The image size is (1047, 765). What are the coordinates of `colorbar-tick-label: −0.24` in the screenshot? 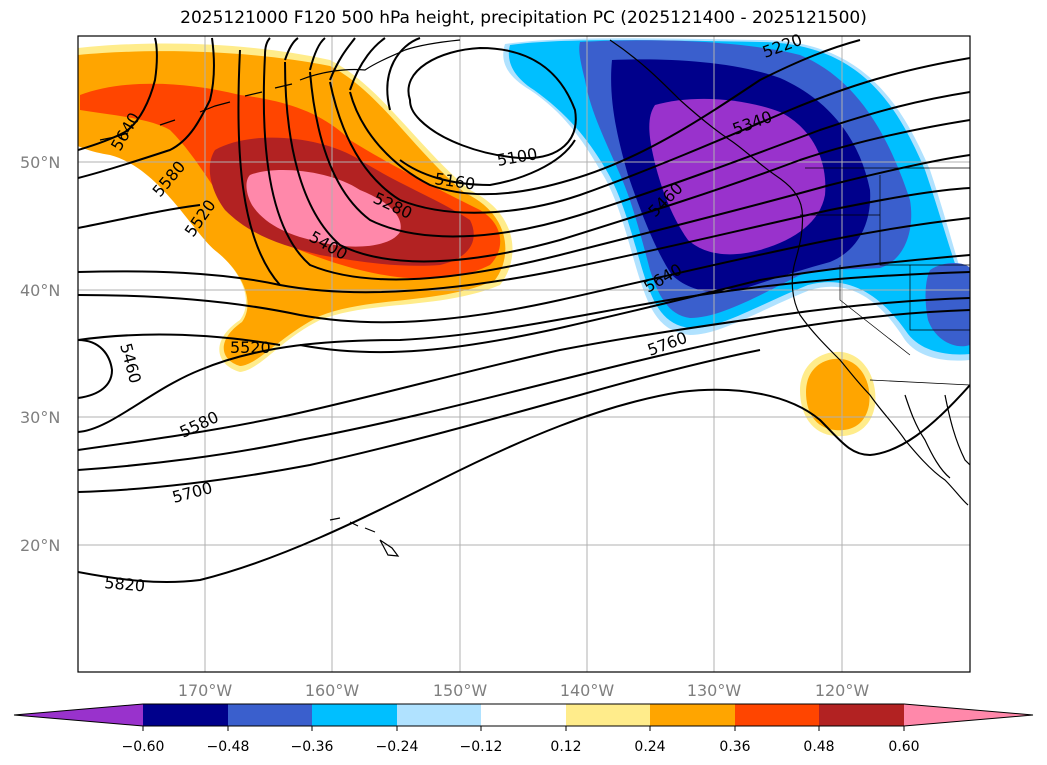 It's located at (397, 747).